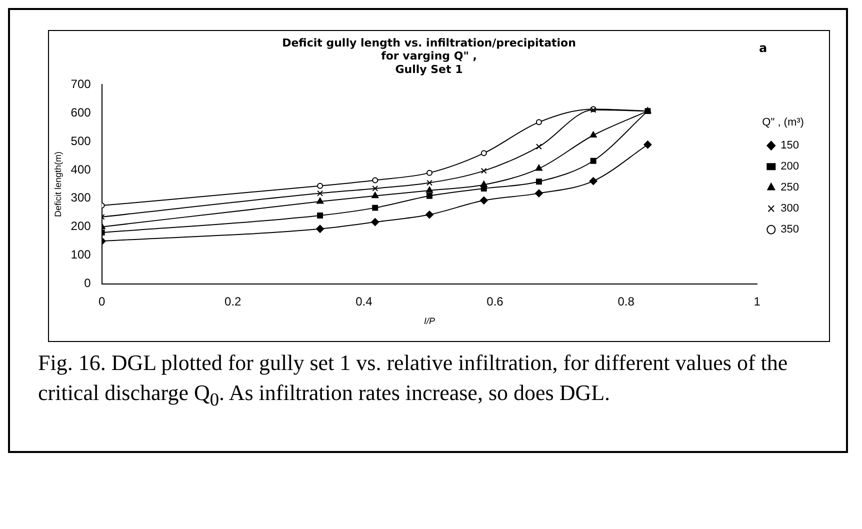 The width and height of the screenshot is (862, 529). What do you see at coordinates (429, 63) in the screenshot?
I see `chart-subtitle: for varging Q" , Gully Set 1` at bounding box center [429, 63].